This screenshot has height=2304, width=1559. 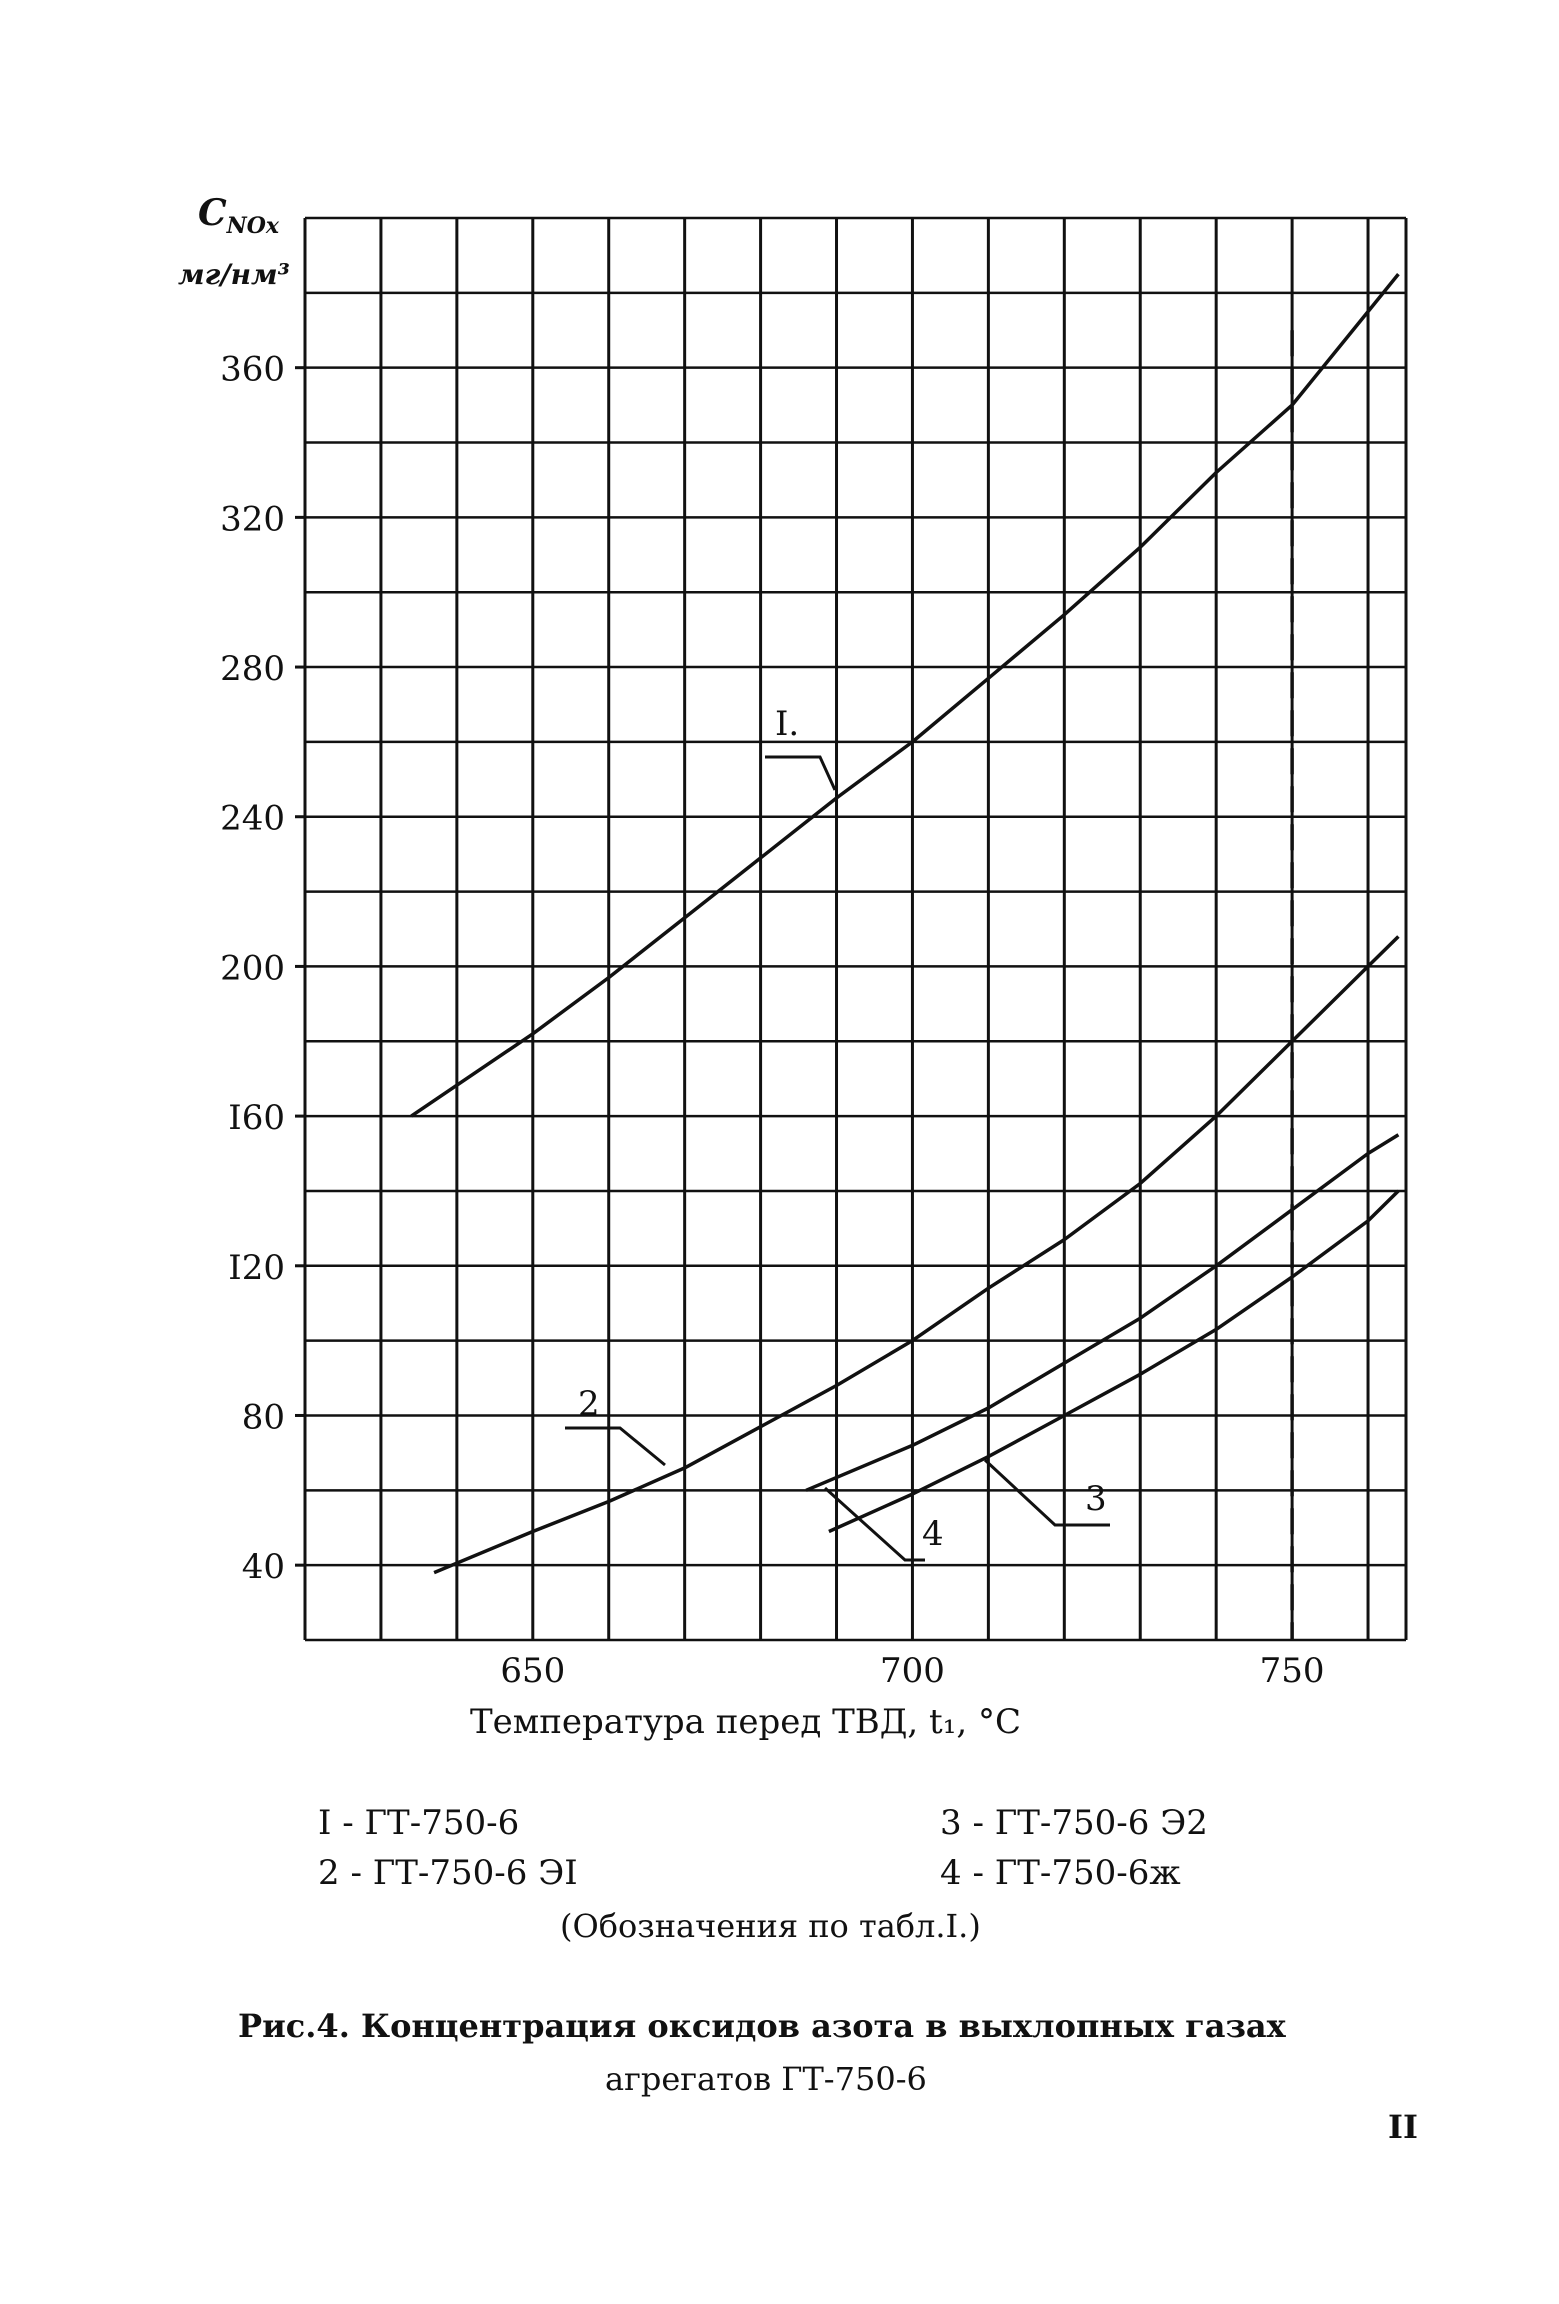 What do you see at coordinates (448, 1873) in the screenshot?
I see `legend-item-2: 2 - ГТ-750-6 ЭI` at bounding box center [448, 1873].